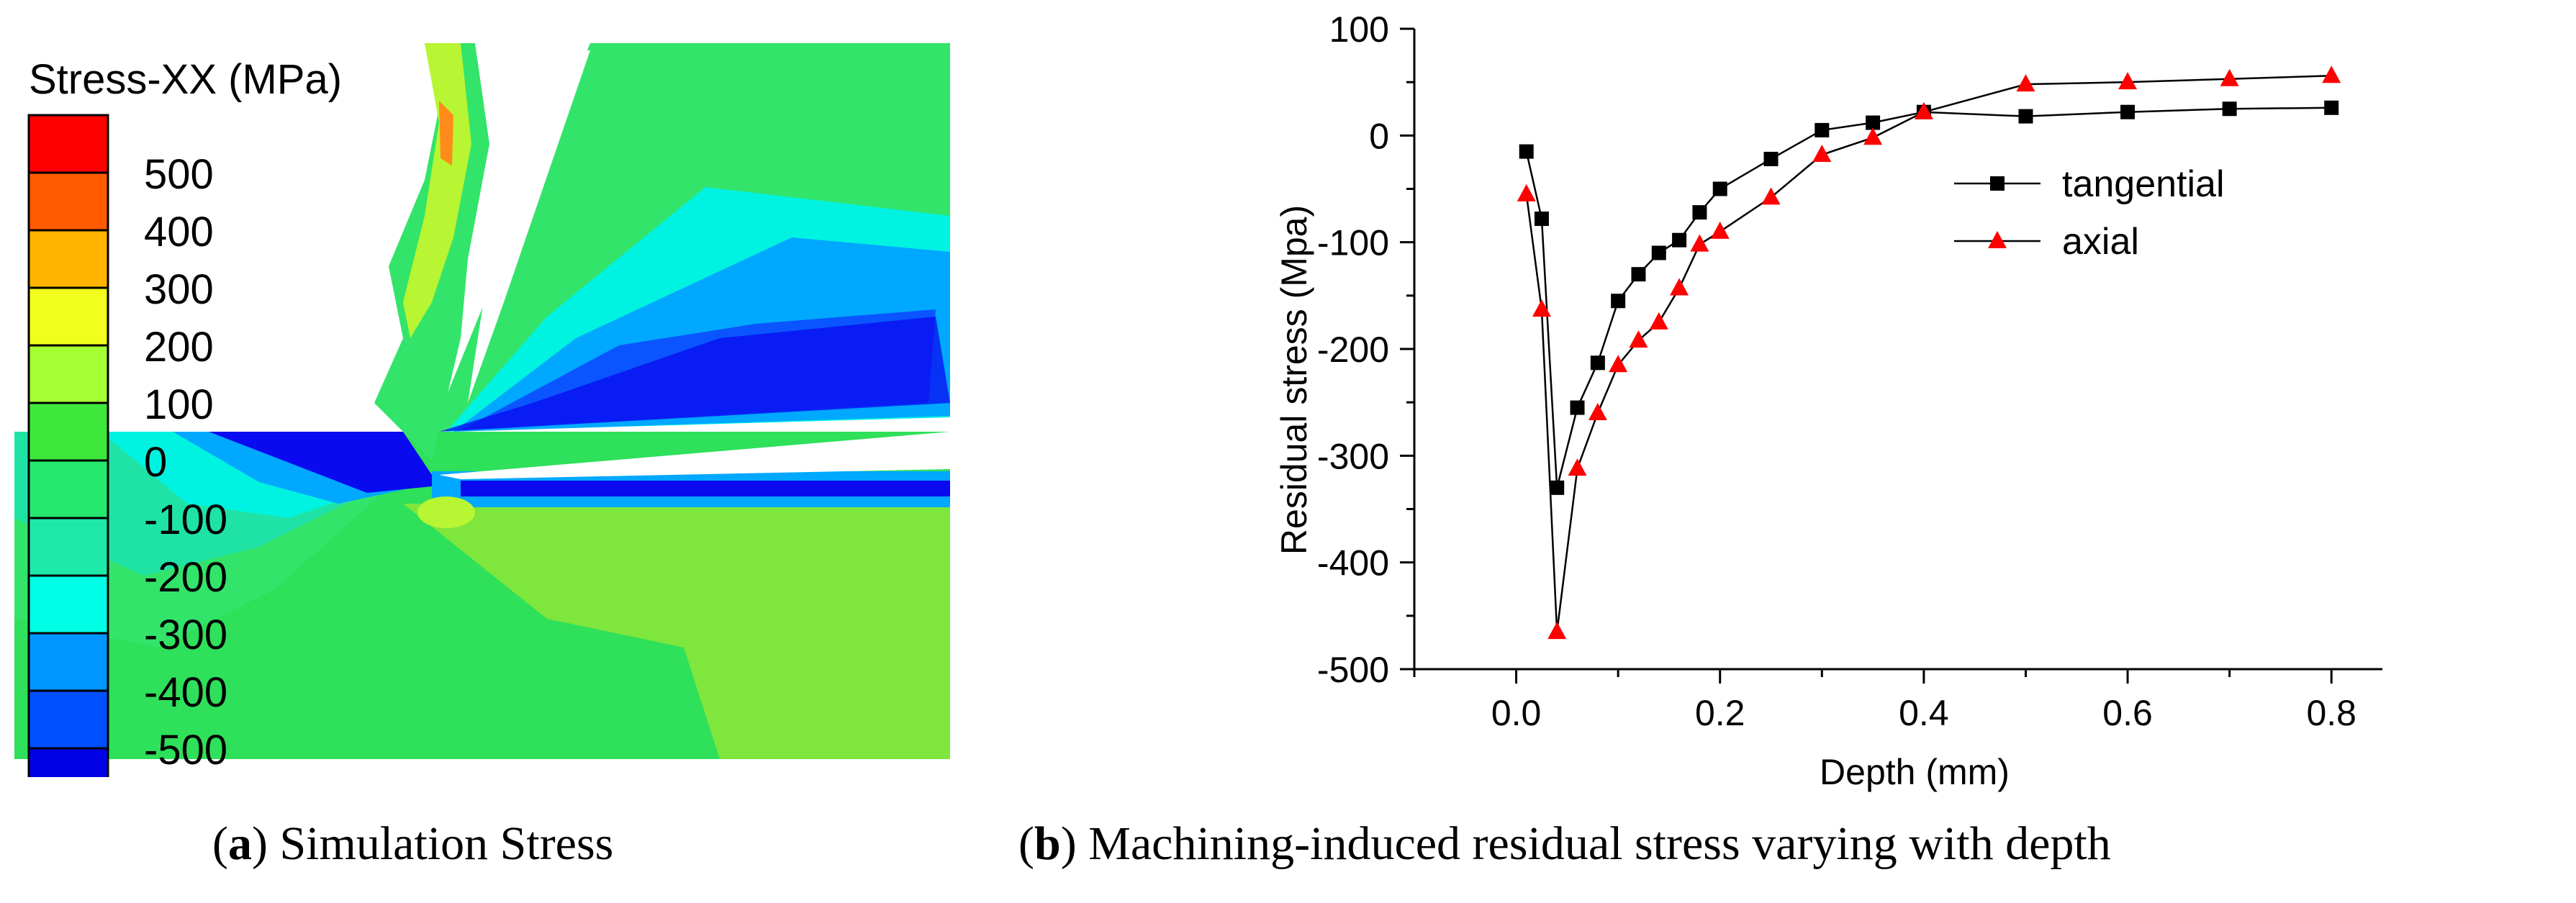 Image resolution: width=2576 pixels, height=903 pixels. I want to click on tool-deep-band, so click(694, 374).